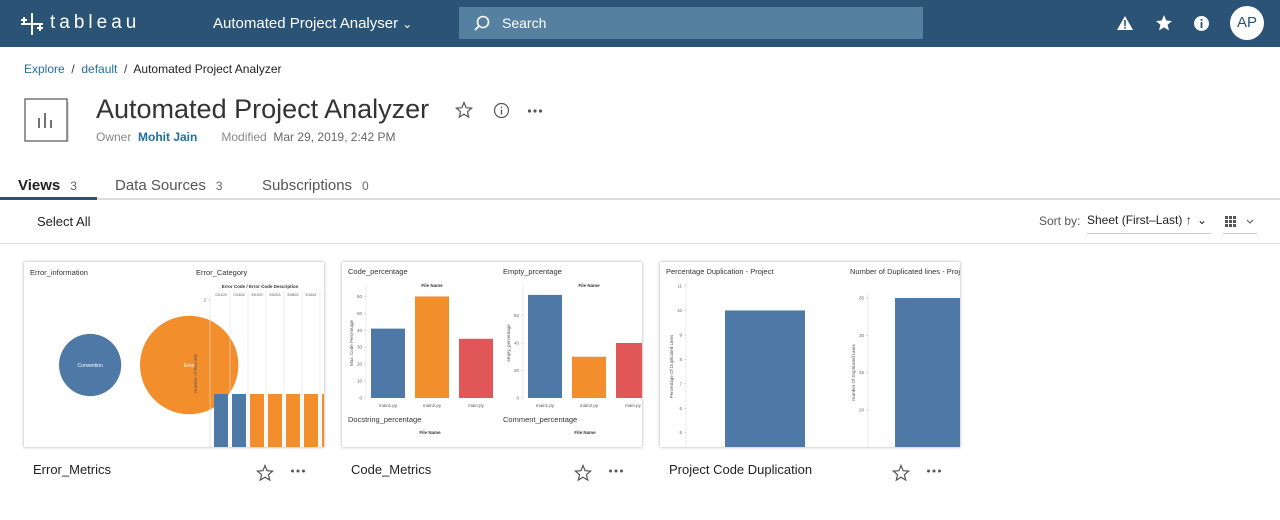 The height and width of the screenshot is (520, 1280). Describe the element at coordinates (72, 469) in the screenshot. I see `view-name: Error_Metrics` at that location.